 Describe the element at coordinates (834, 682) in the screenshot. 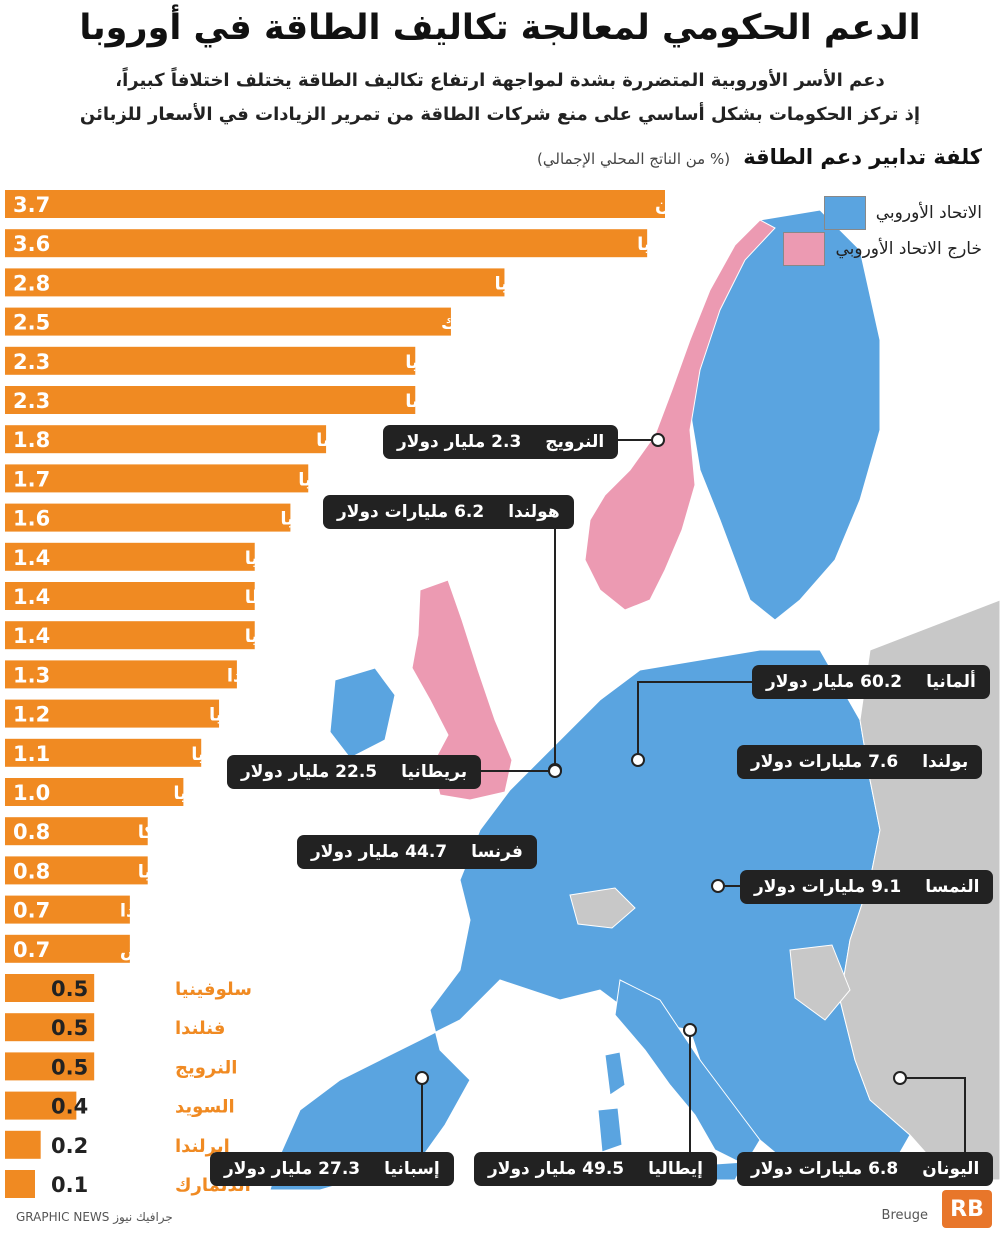

I see `callout-amount: 60.2 مليار دولار` at that location.